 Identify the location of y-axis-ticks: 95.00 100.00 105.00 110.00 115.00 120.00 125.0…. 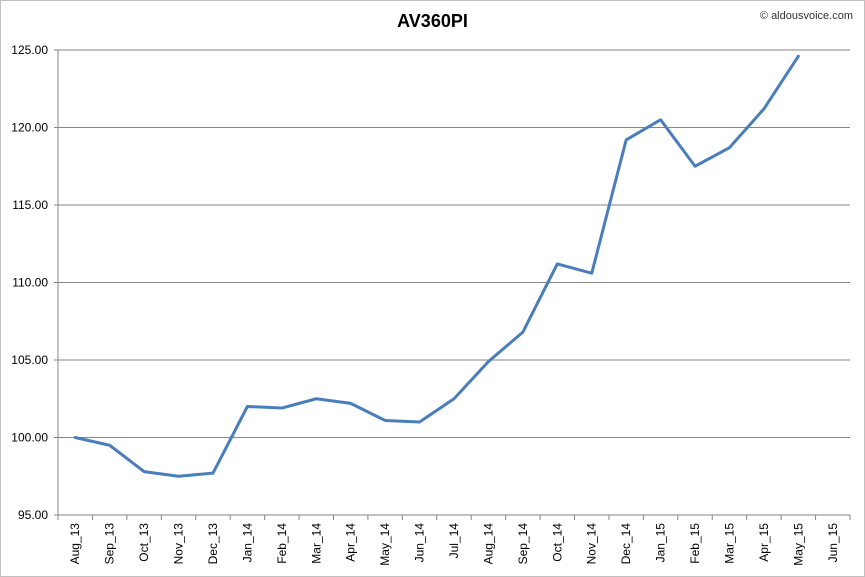
(29, 282).